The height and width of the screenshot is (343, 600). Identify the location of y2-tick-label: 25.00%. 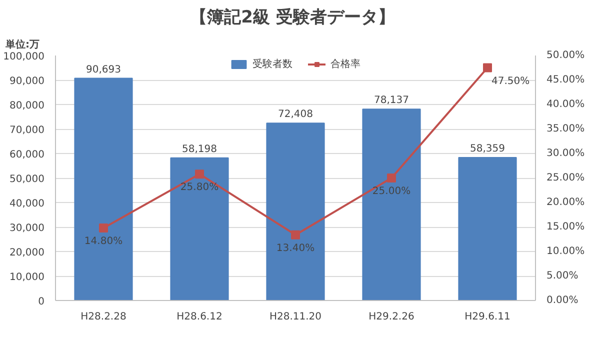
(565, 178).